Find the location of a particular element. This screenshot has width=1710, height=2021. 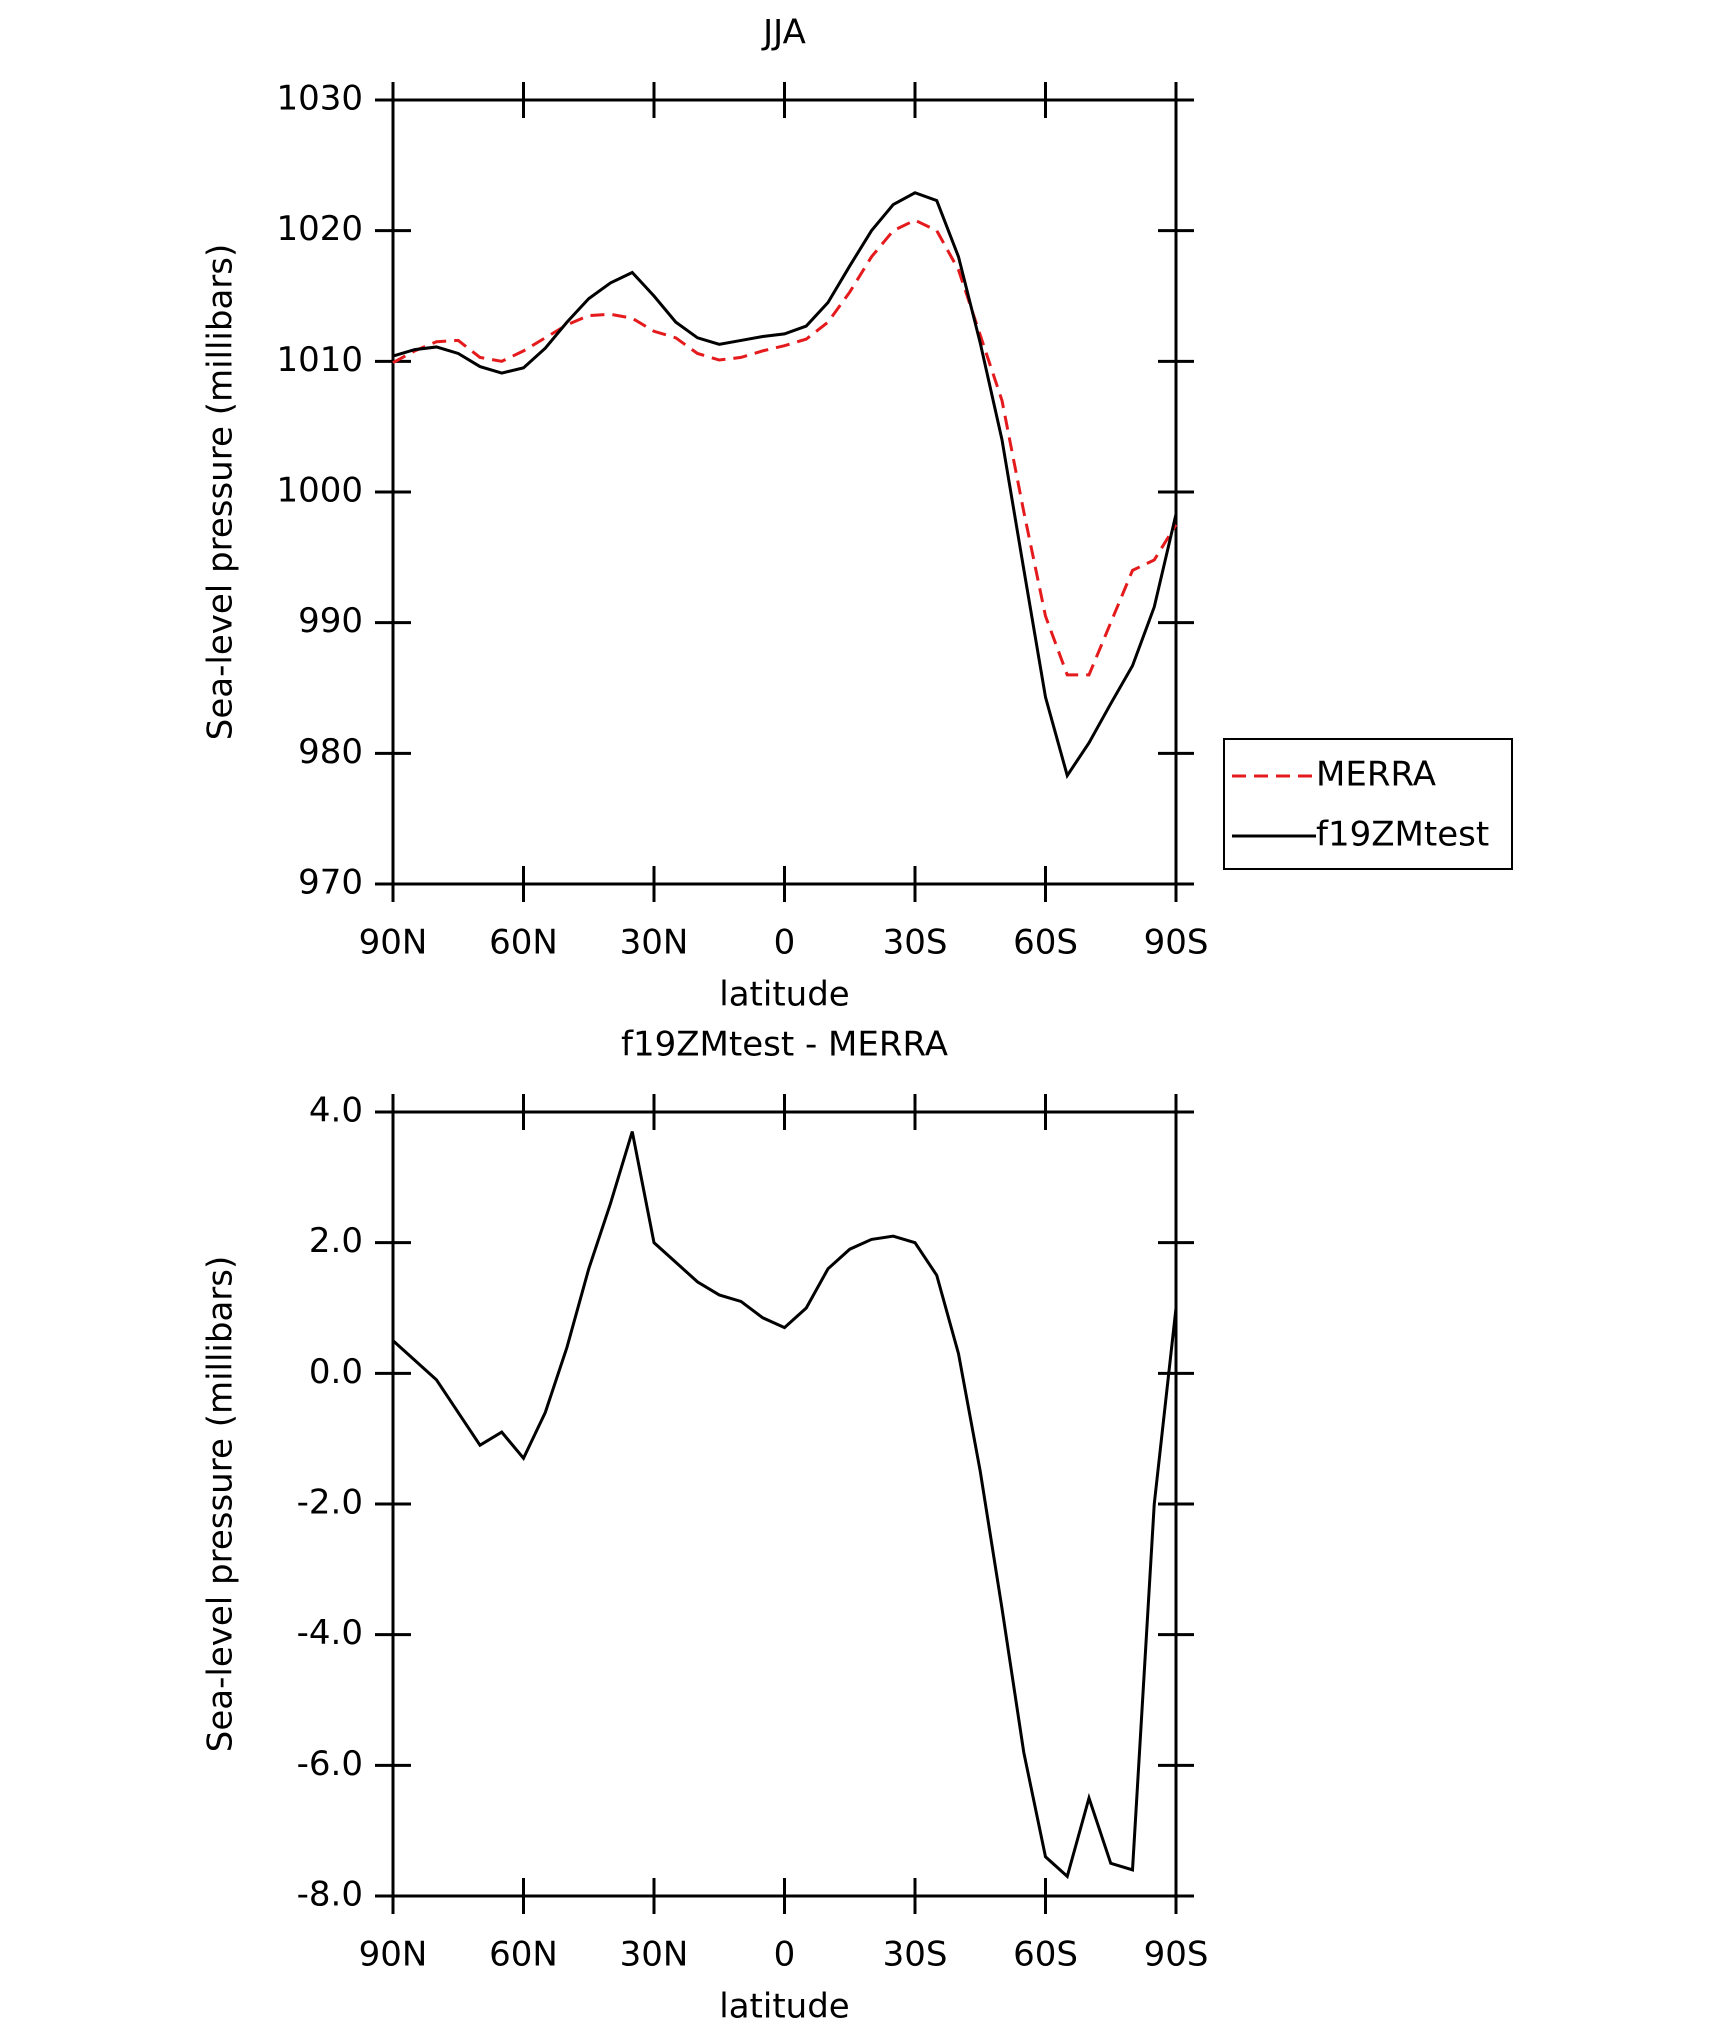

y-tick-label: 4.0 is located at coordinates (336, 1111).